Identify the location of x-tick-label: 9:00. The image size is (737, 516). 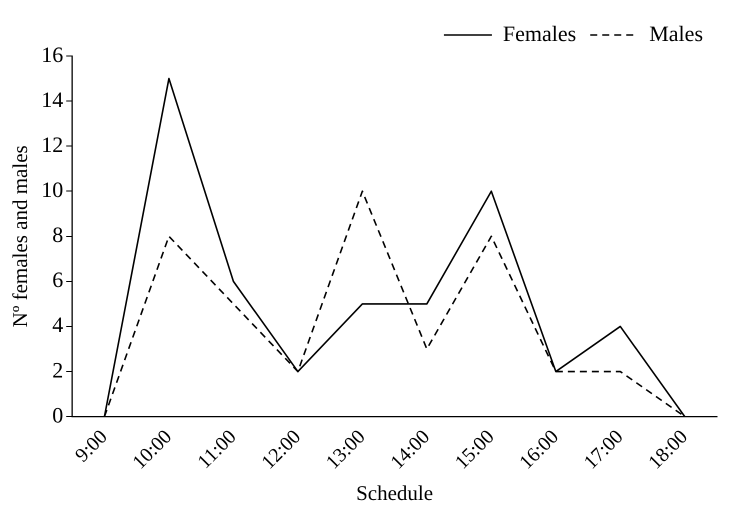
(91, 446).